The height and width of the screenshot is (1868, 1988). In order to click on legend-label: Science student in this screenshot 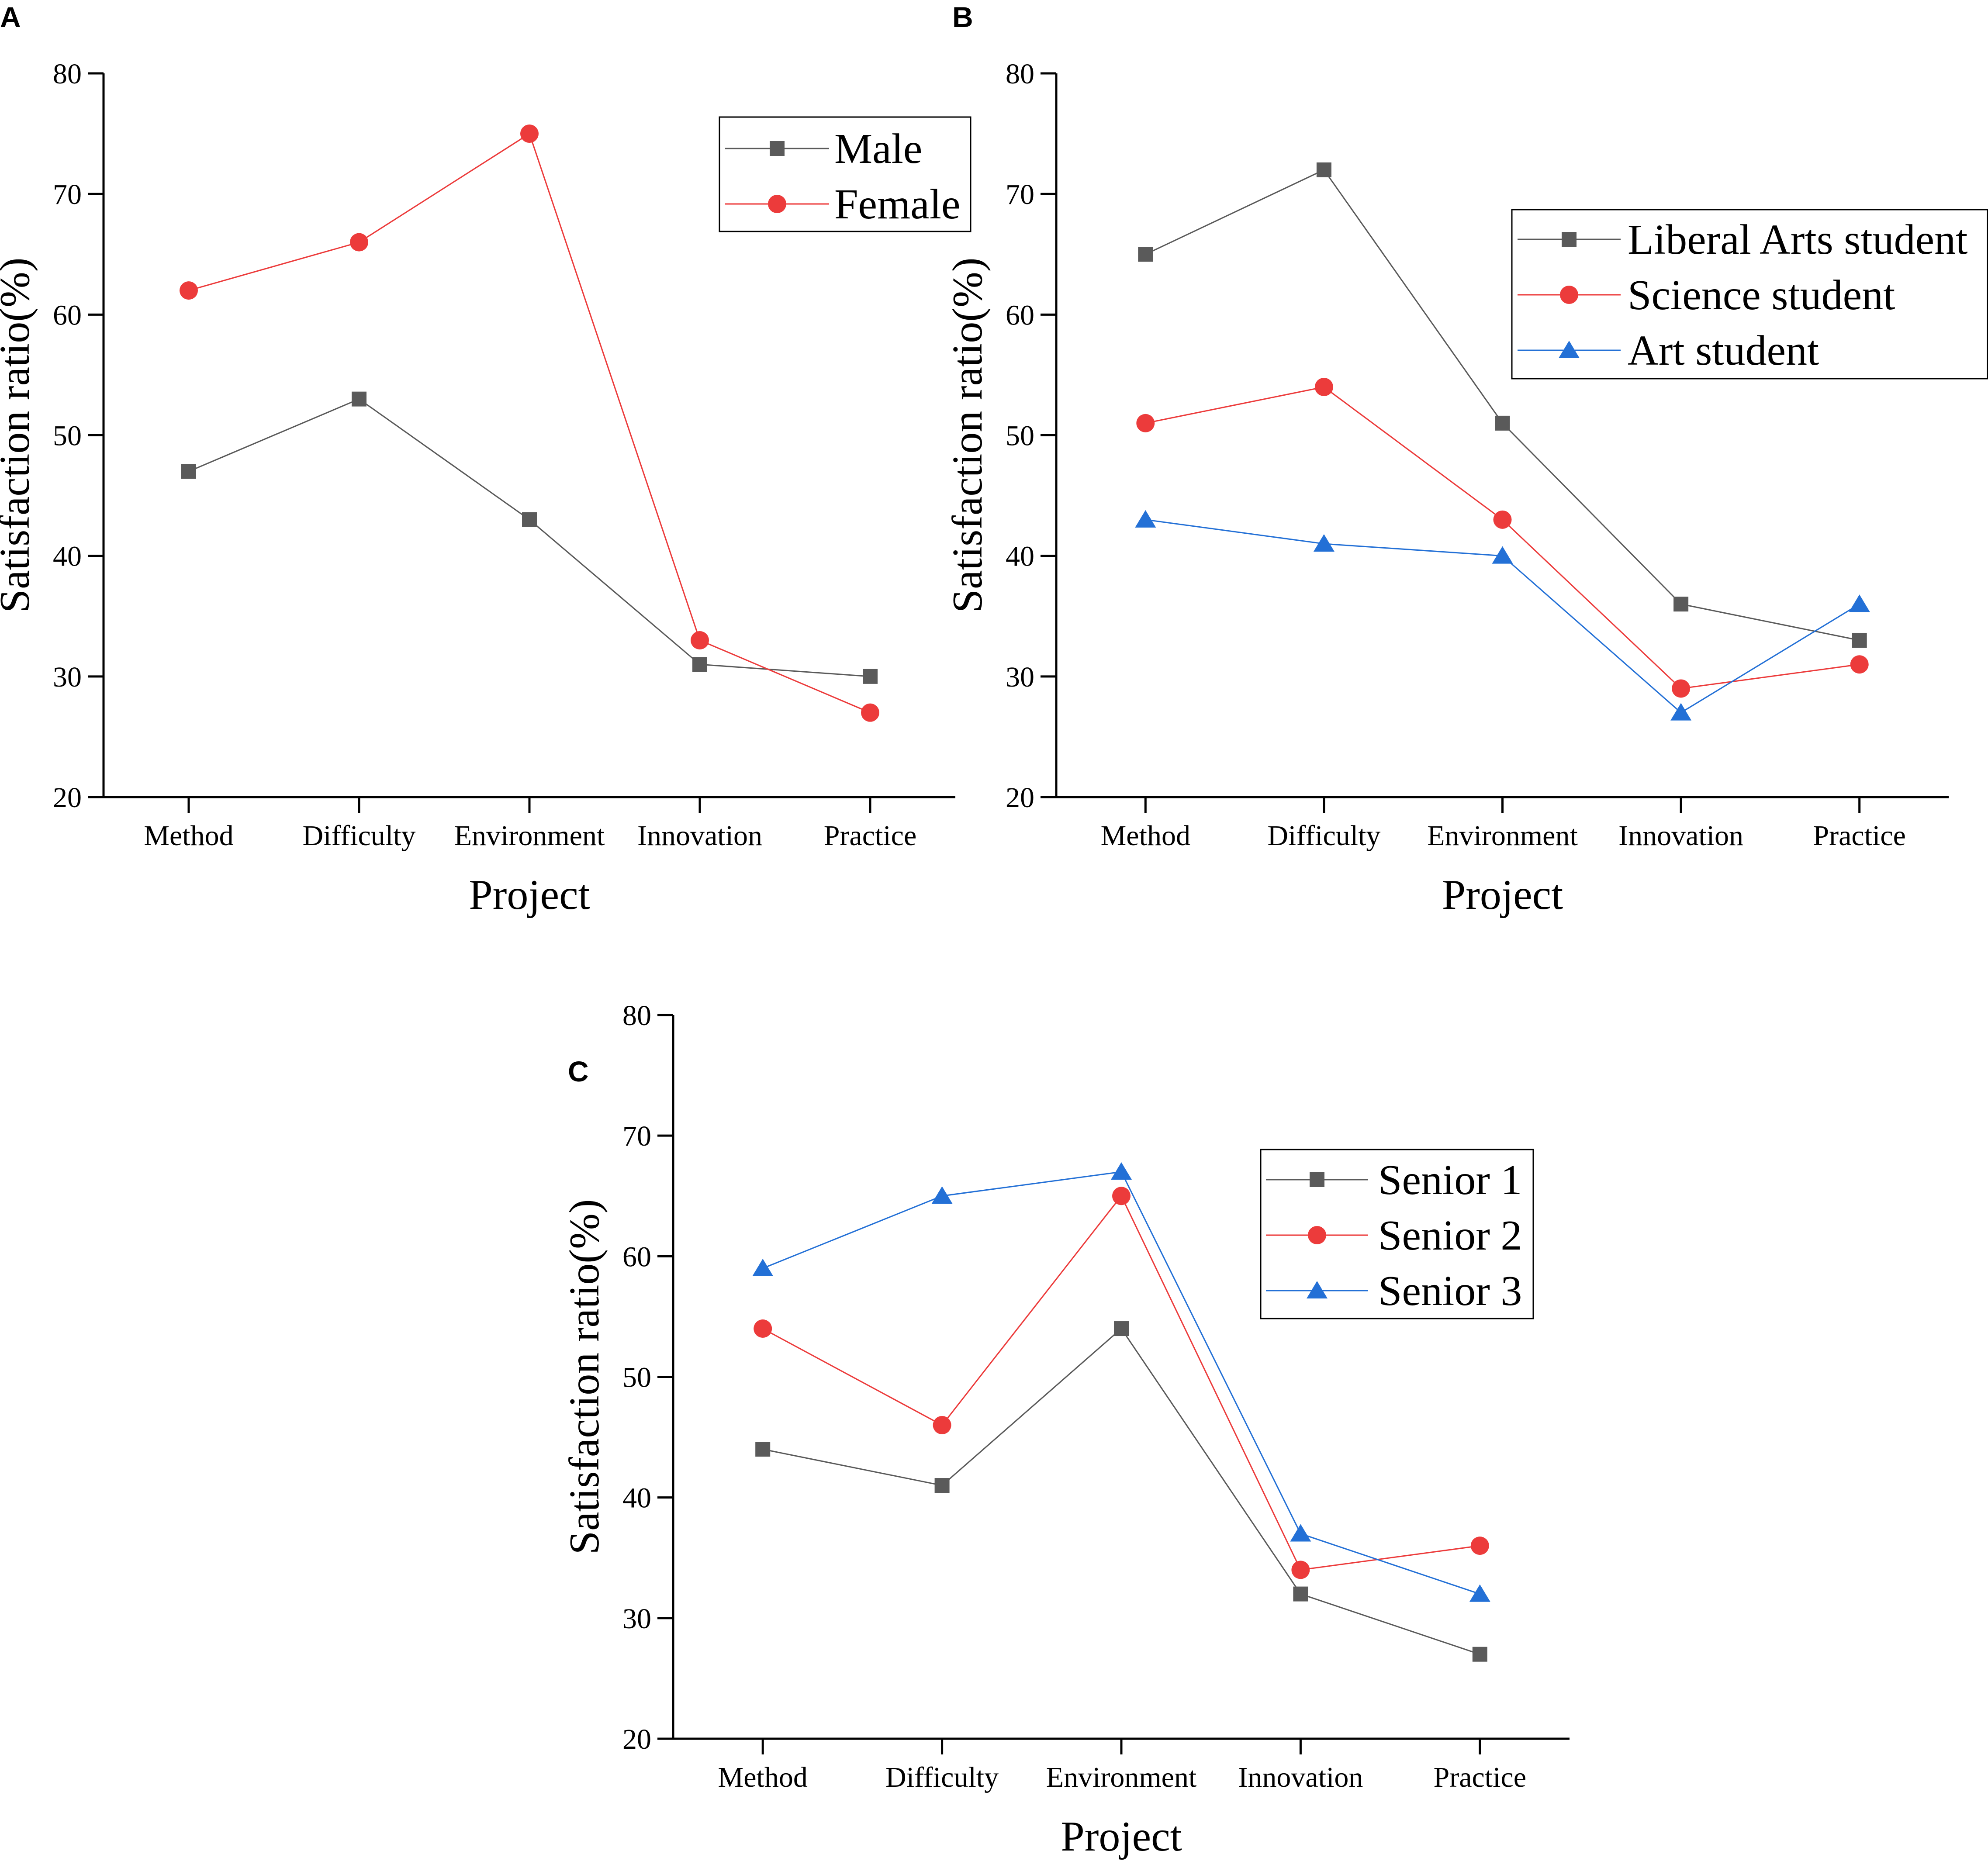, I will do `click(1761, 295)`.